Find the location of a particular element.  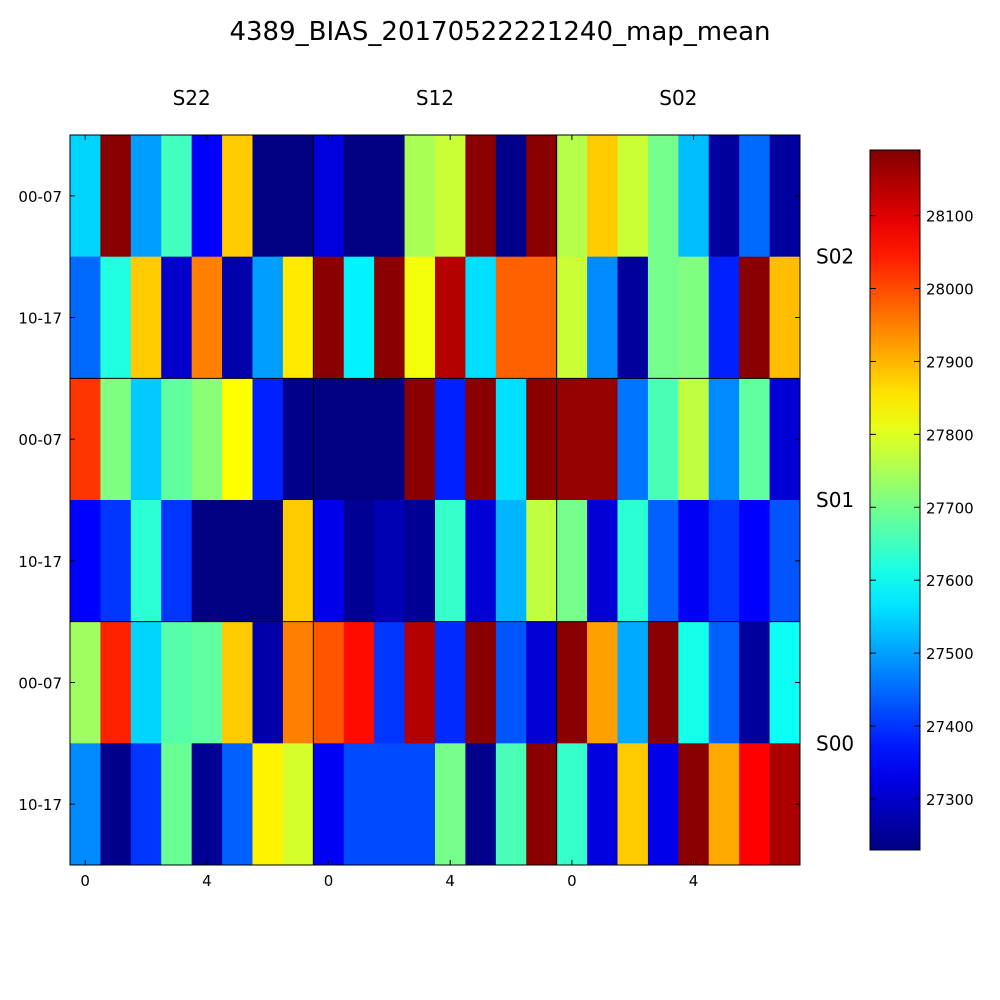

row-group-label: S00 is located at coordinates (835, 743).